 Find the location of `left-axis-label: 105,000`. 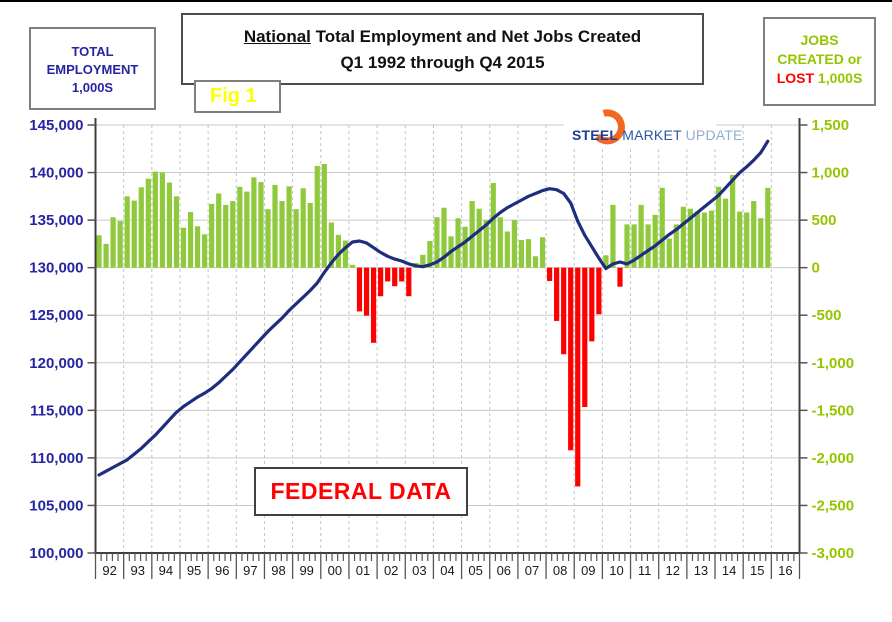

left-axis-label: 105,000 is located at coordinates (56, 505).